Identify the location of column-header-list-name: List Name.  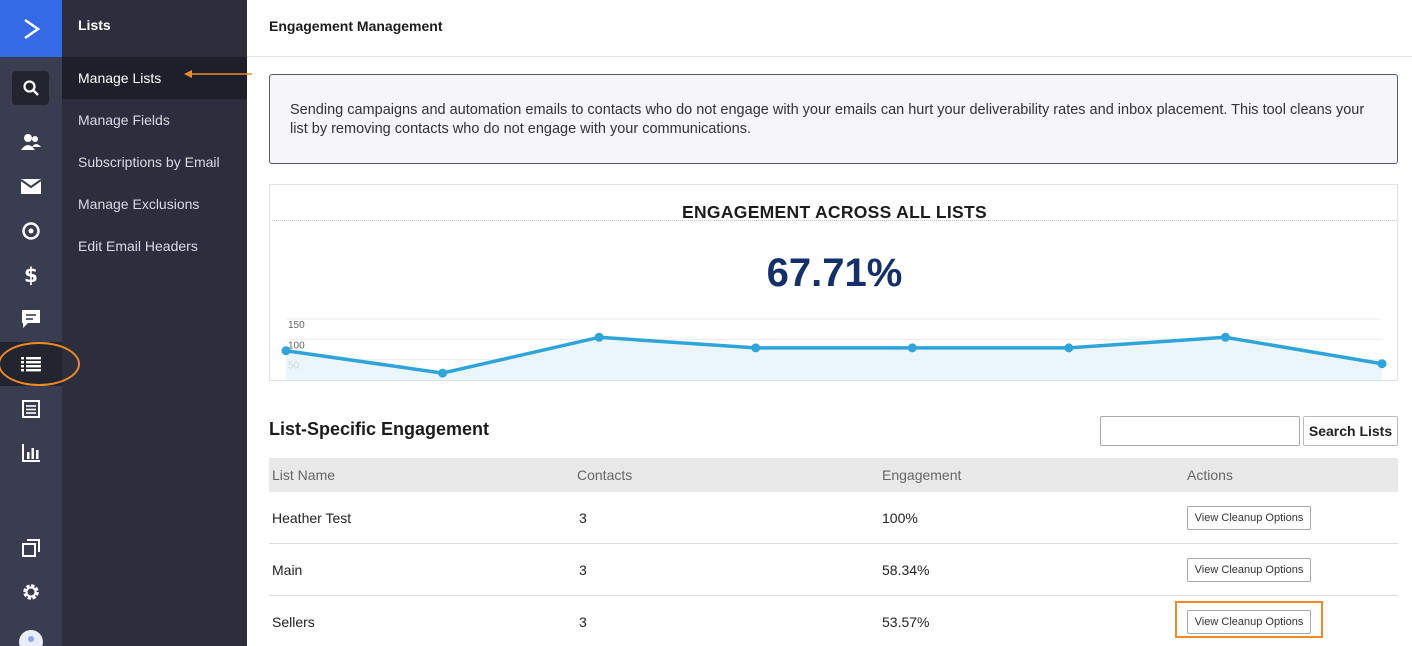
(304, 475).